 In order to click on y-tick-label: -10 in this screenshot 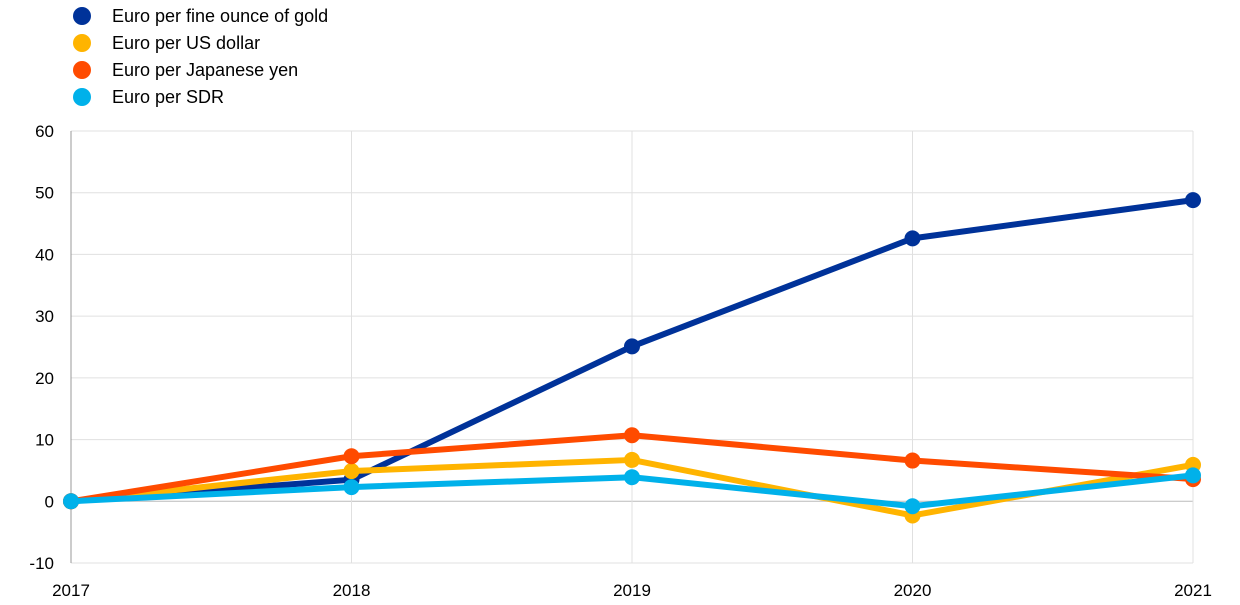, I will do `click(41, 563)`.